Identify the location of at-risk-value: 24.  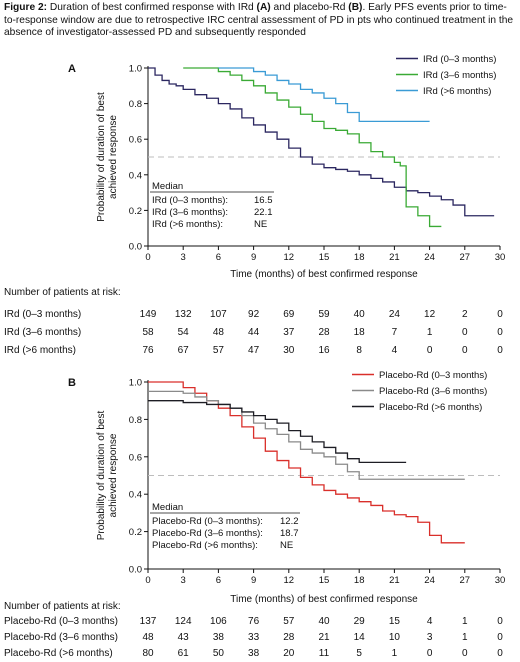
(395, 314).